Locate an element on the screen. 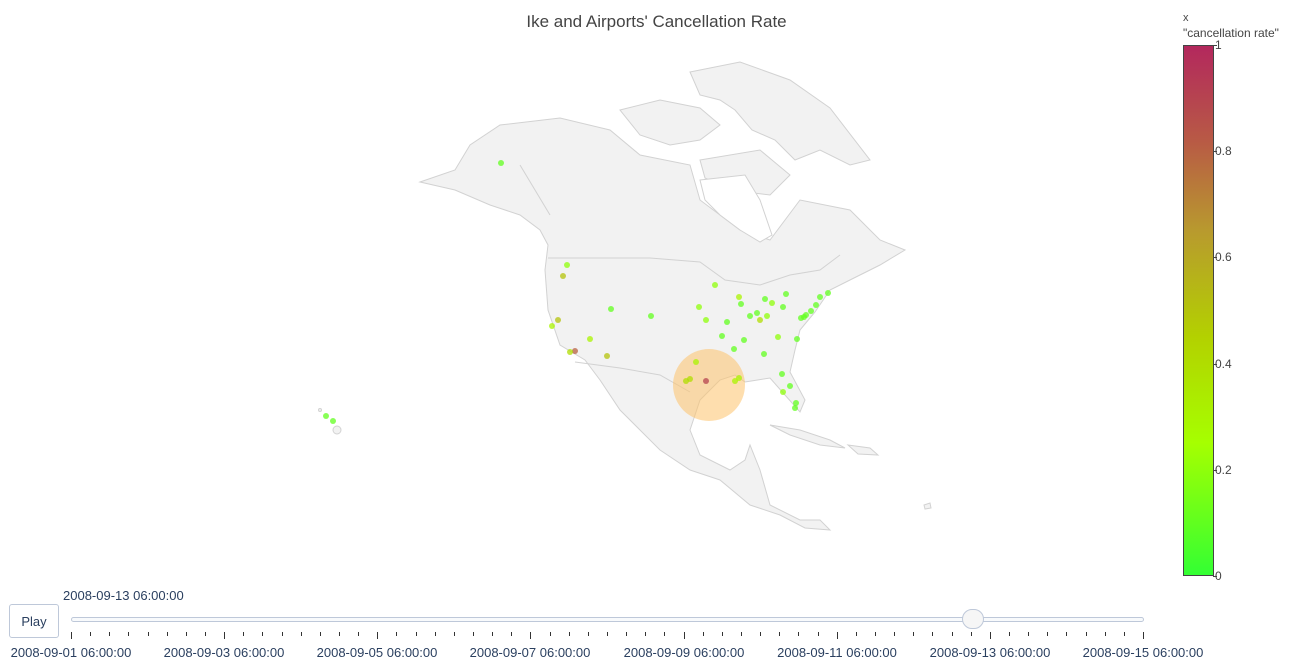 This screenshot has width=1295, height=664. colorbar-tick-label: 0.2 is located at coordinates (1223, 469).